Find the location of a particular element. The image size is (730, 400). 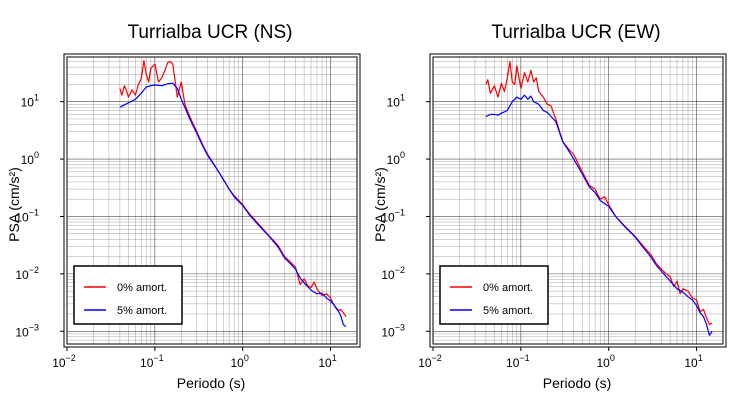

chart-title: Turrialba UCR (EW) is located at coordinates (575, 32).